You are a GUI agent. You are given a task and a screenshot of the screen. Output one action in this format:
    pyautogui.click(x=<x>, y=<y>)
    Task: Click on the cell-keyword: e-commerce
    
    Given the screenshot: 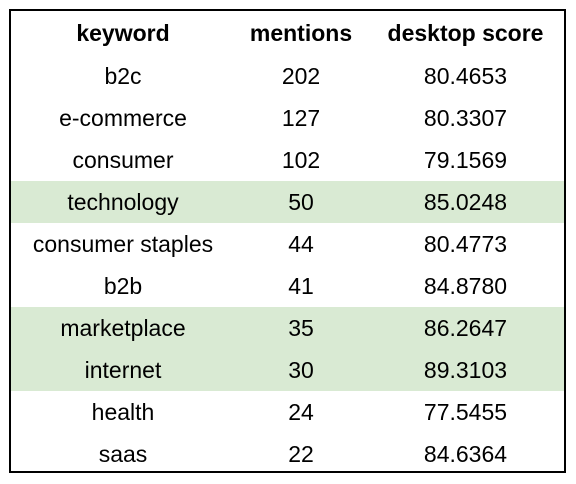 What is the action you would take?
    pyautogui.click(x=123, y=117)
    